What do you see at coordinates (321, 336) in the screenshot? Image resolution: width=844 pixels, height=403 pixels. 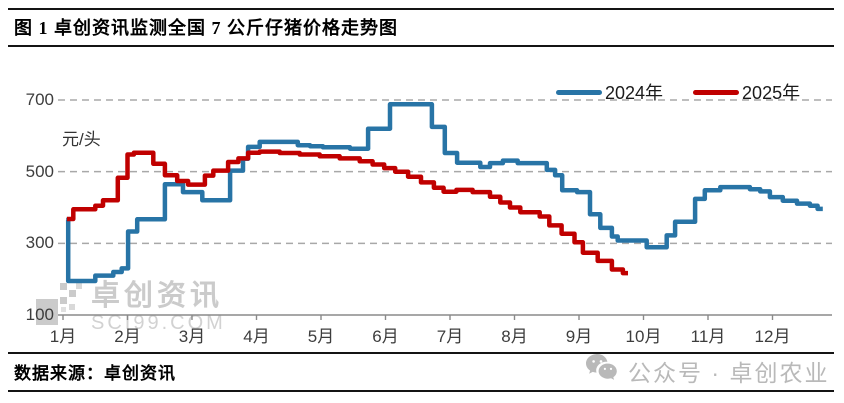 I see `x-tick-label-5月: 5月` at bounding box center [321, 336].